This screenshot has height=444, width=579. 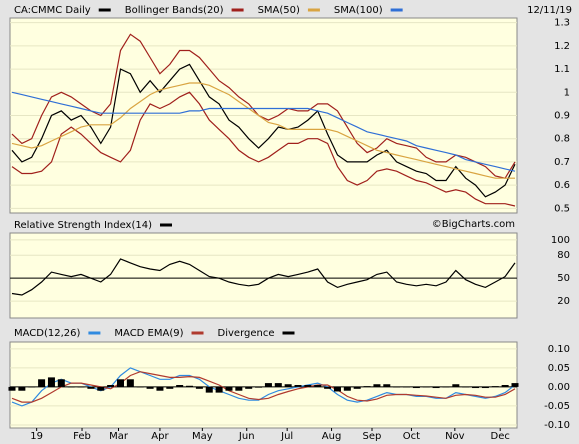 What do you see at coordinates (562, 46) in the screenshot?
I see `y-tick-label: 1.2` at bounding box center [562, 46].